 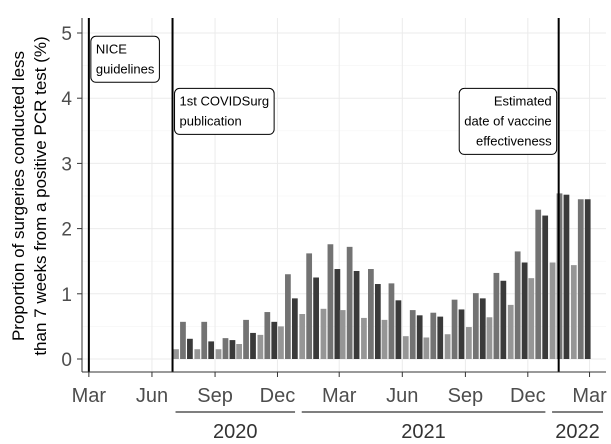 I want to click on annotation-label: Estimated date of vaccine effectiveness, so click(x=508, y=121).